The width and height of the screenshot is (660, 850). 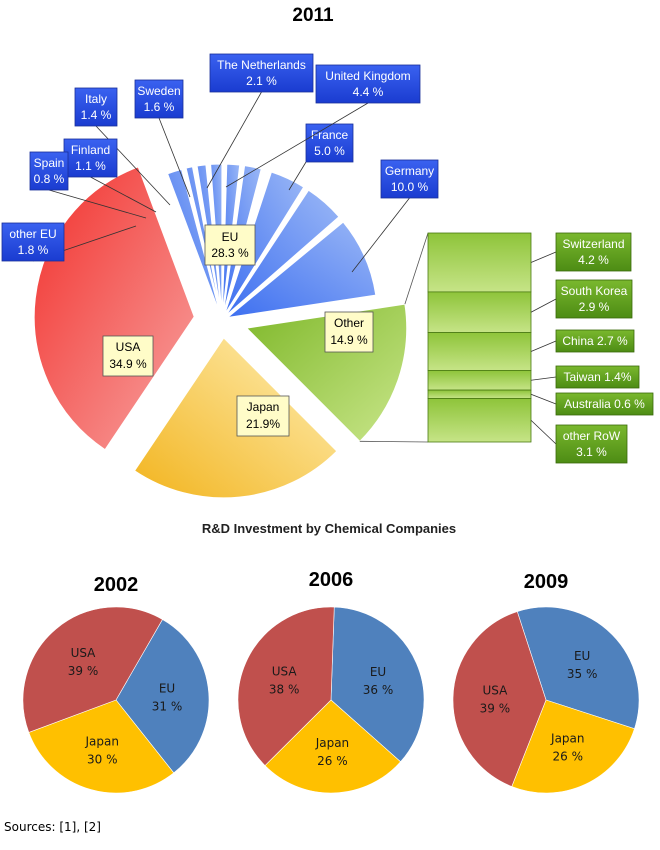 What do you see at coordinates (263, 416) in the screenshot?
I see `label-japan: Japan 21.9%` at bounding box center [263, 416].